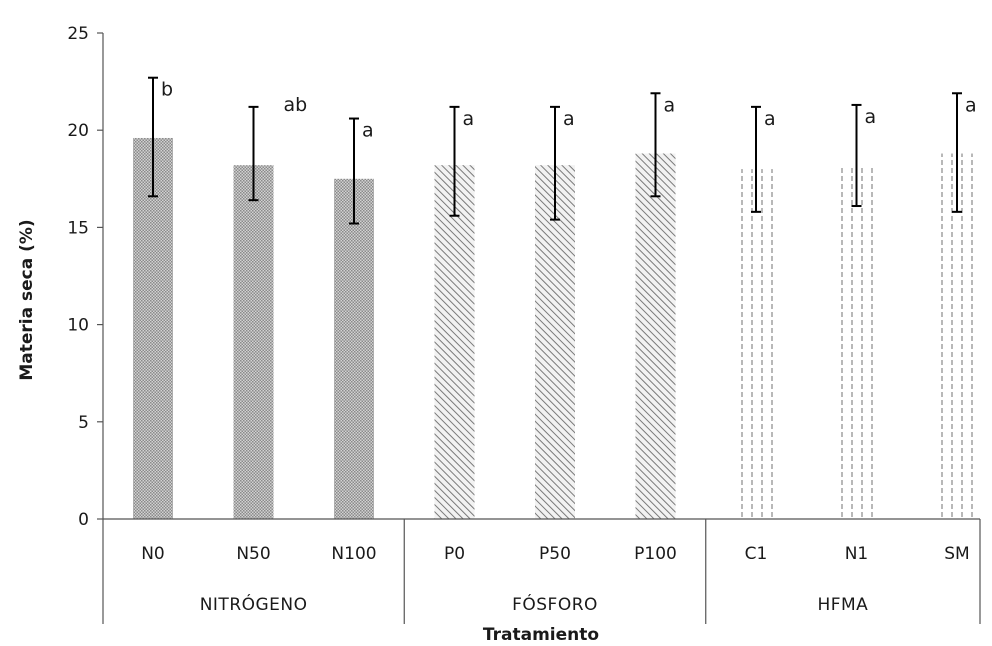  I want to click on significance-labels-layer: b ab a a a a a a a, so click(569, 110).